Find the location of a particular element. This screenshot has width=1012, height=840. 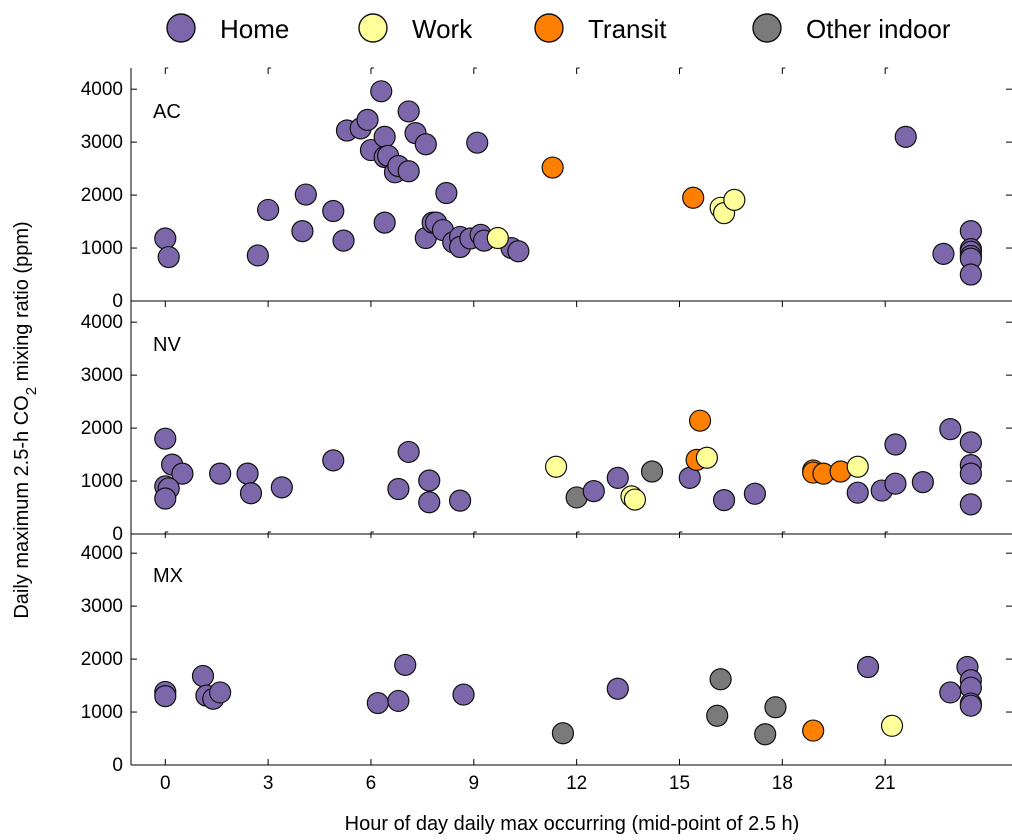

x-tick-label: 15 is located at coordinates (679, 783).